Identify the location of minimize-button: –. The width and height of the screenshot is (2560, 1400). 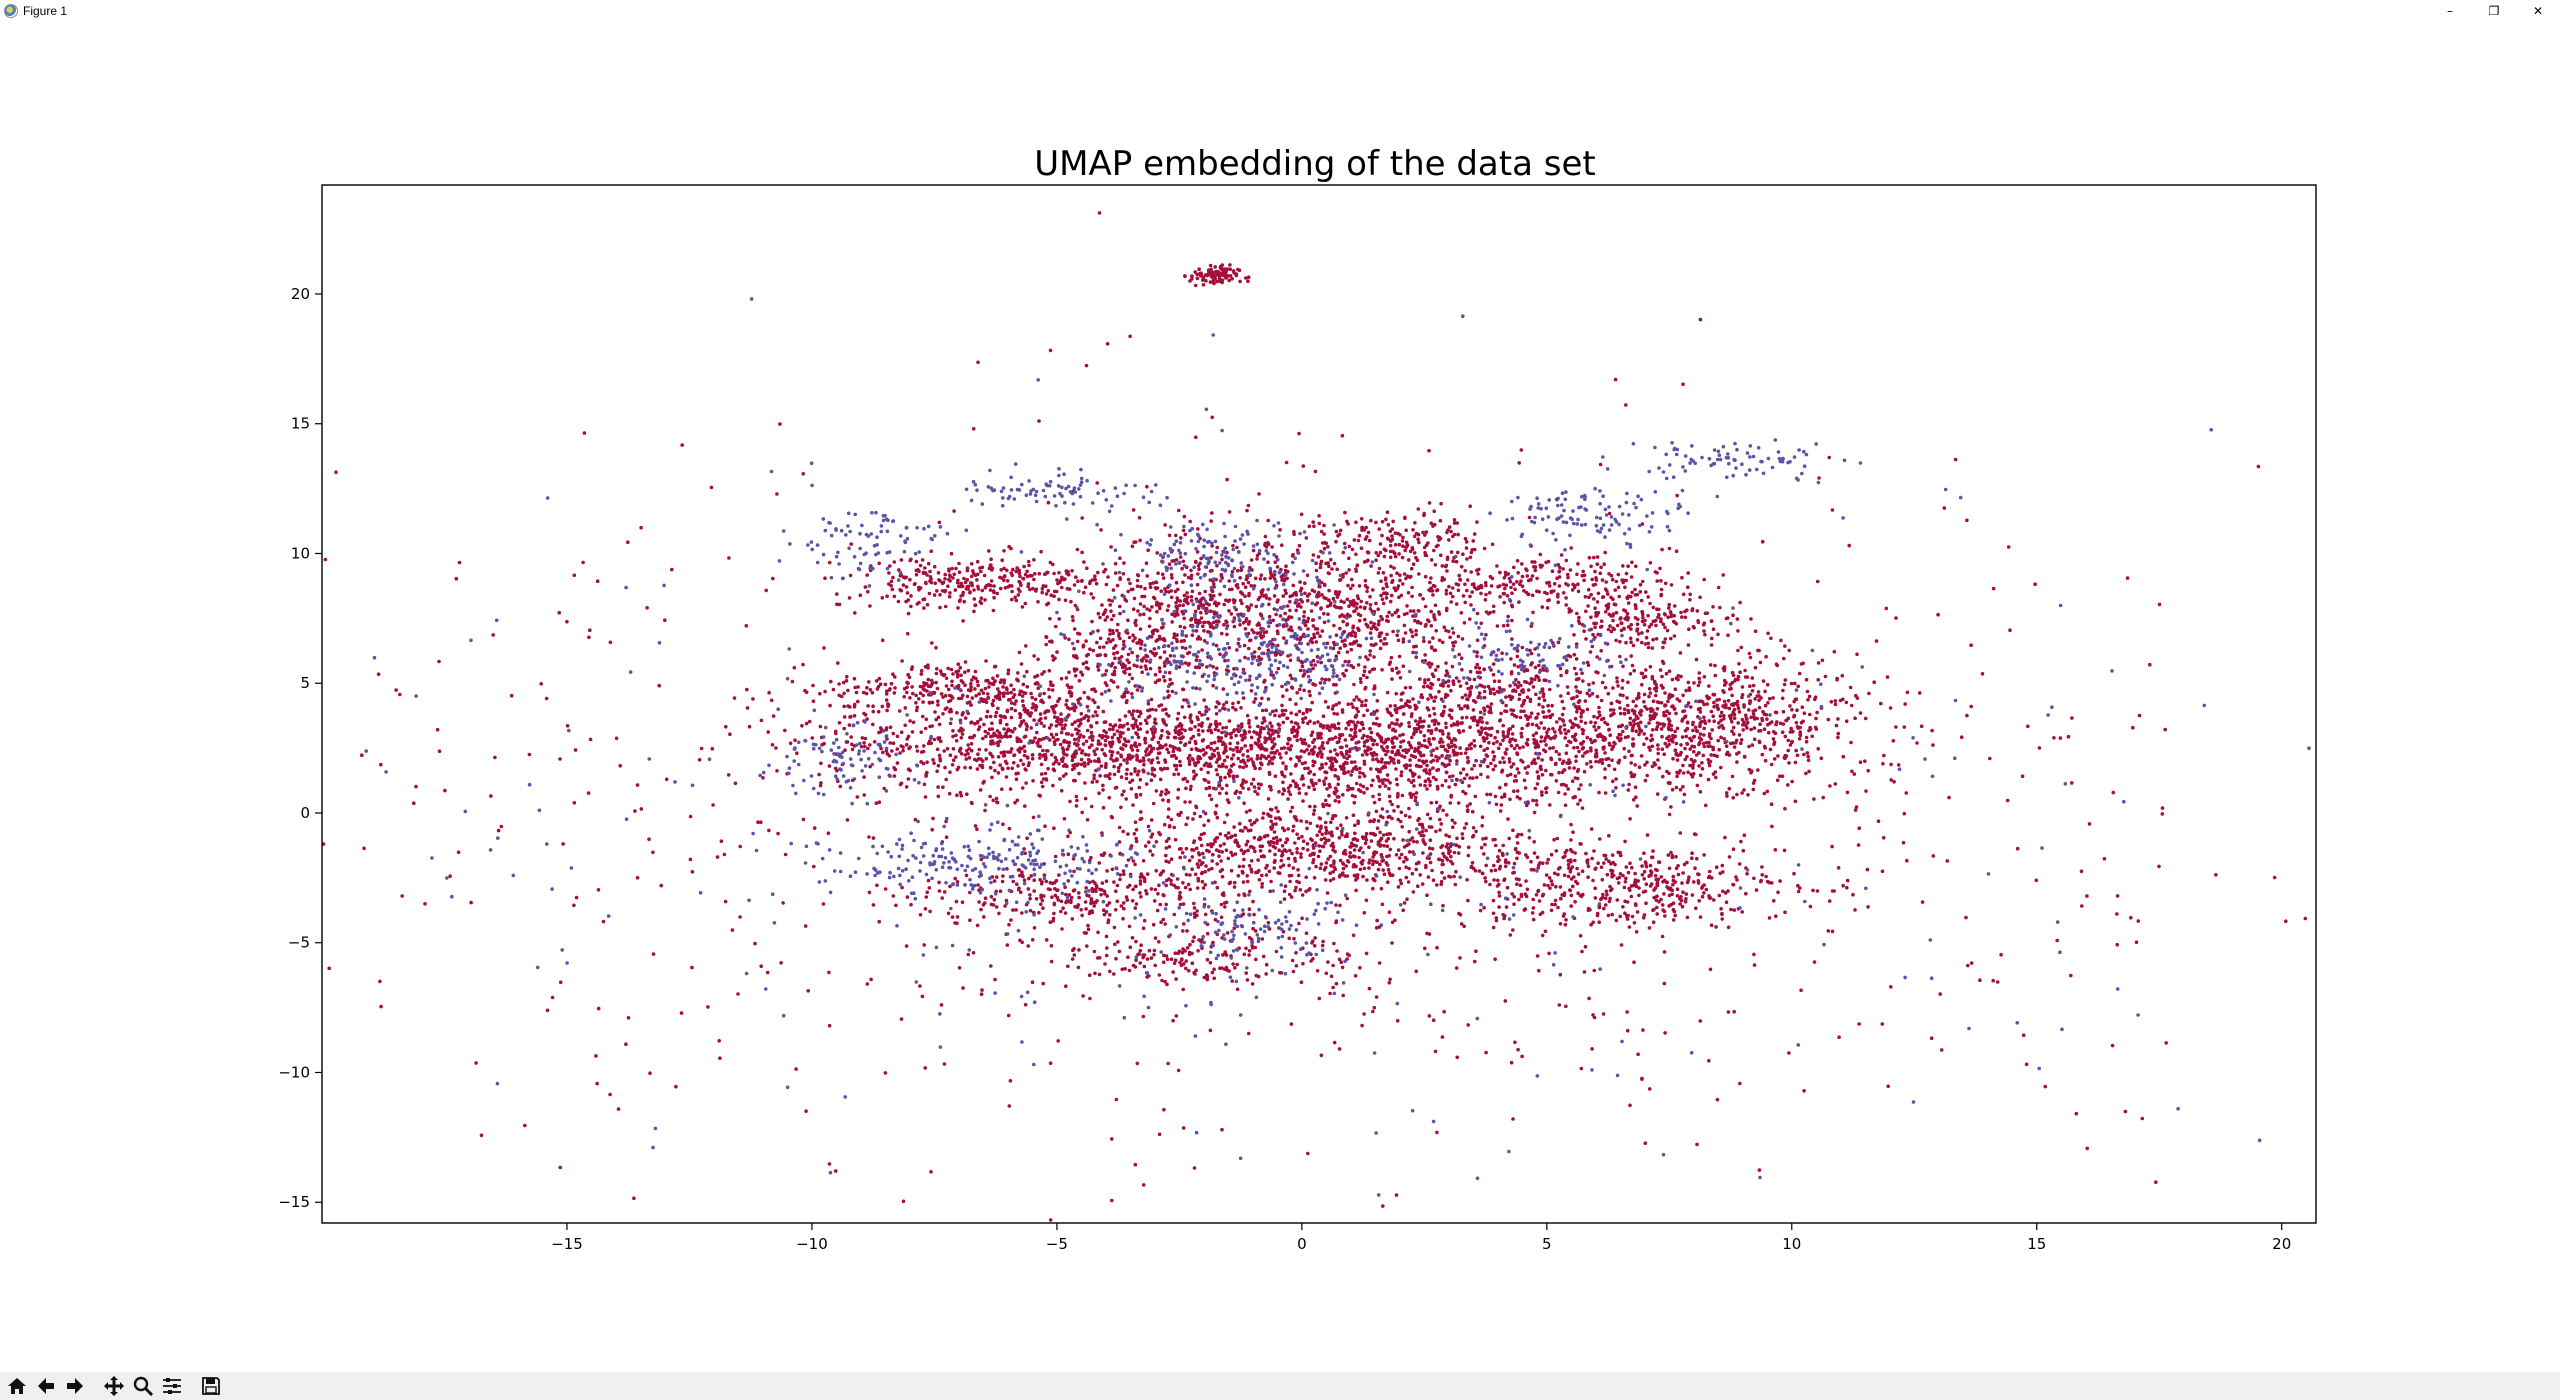
(2450, 11).